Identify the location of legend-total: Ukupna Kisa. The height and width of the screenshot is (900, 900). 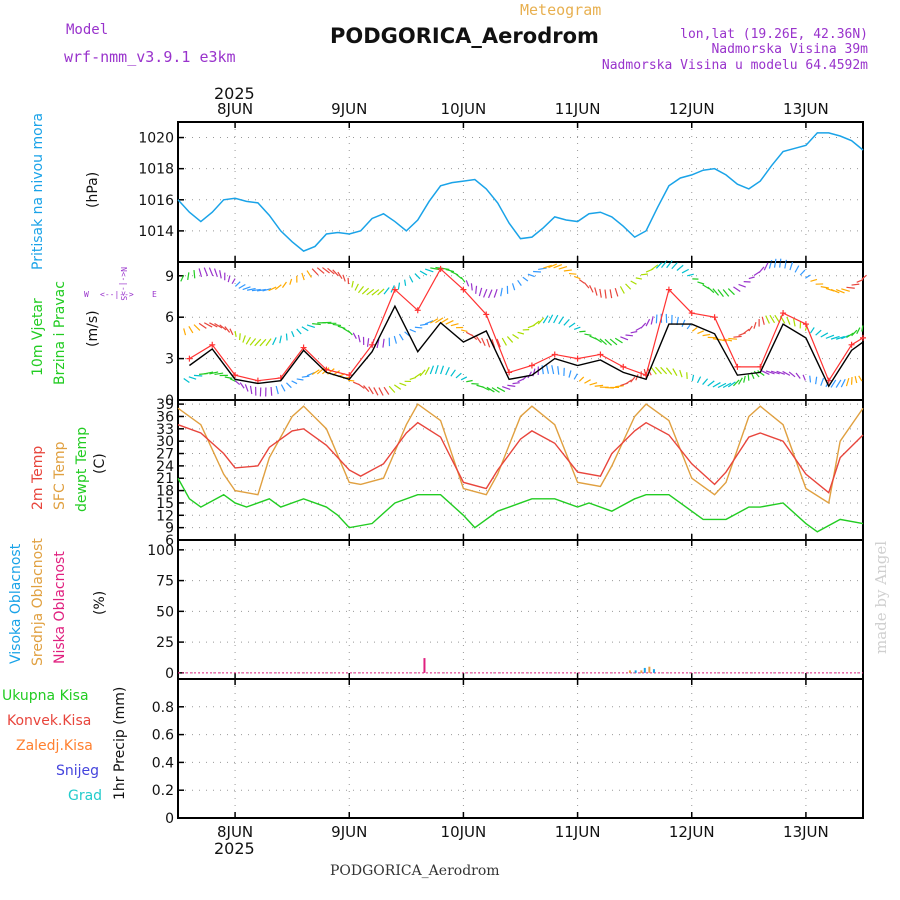
(45, 696).